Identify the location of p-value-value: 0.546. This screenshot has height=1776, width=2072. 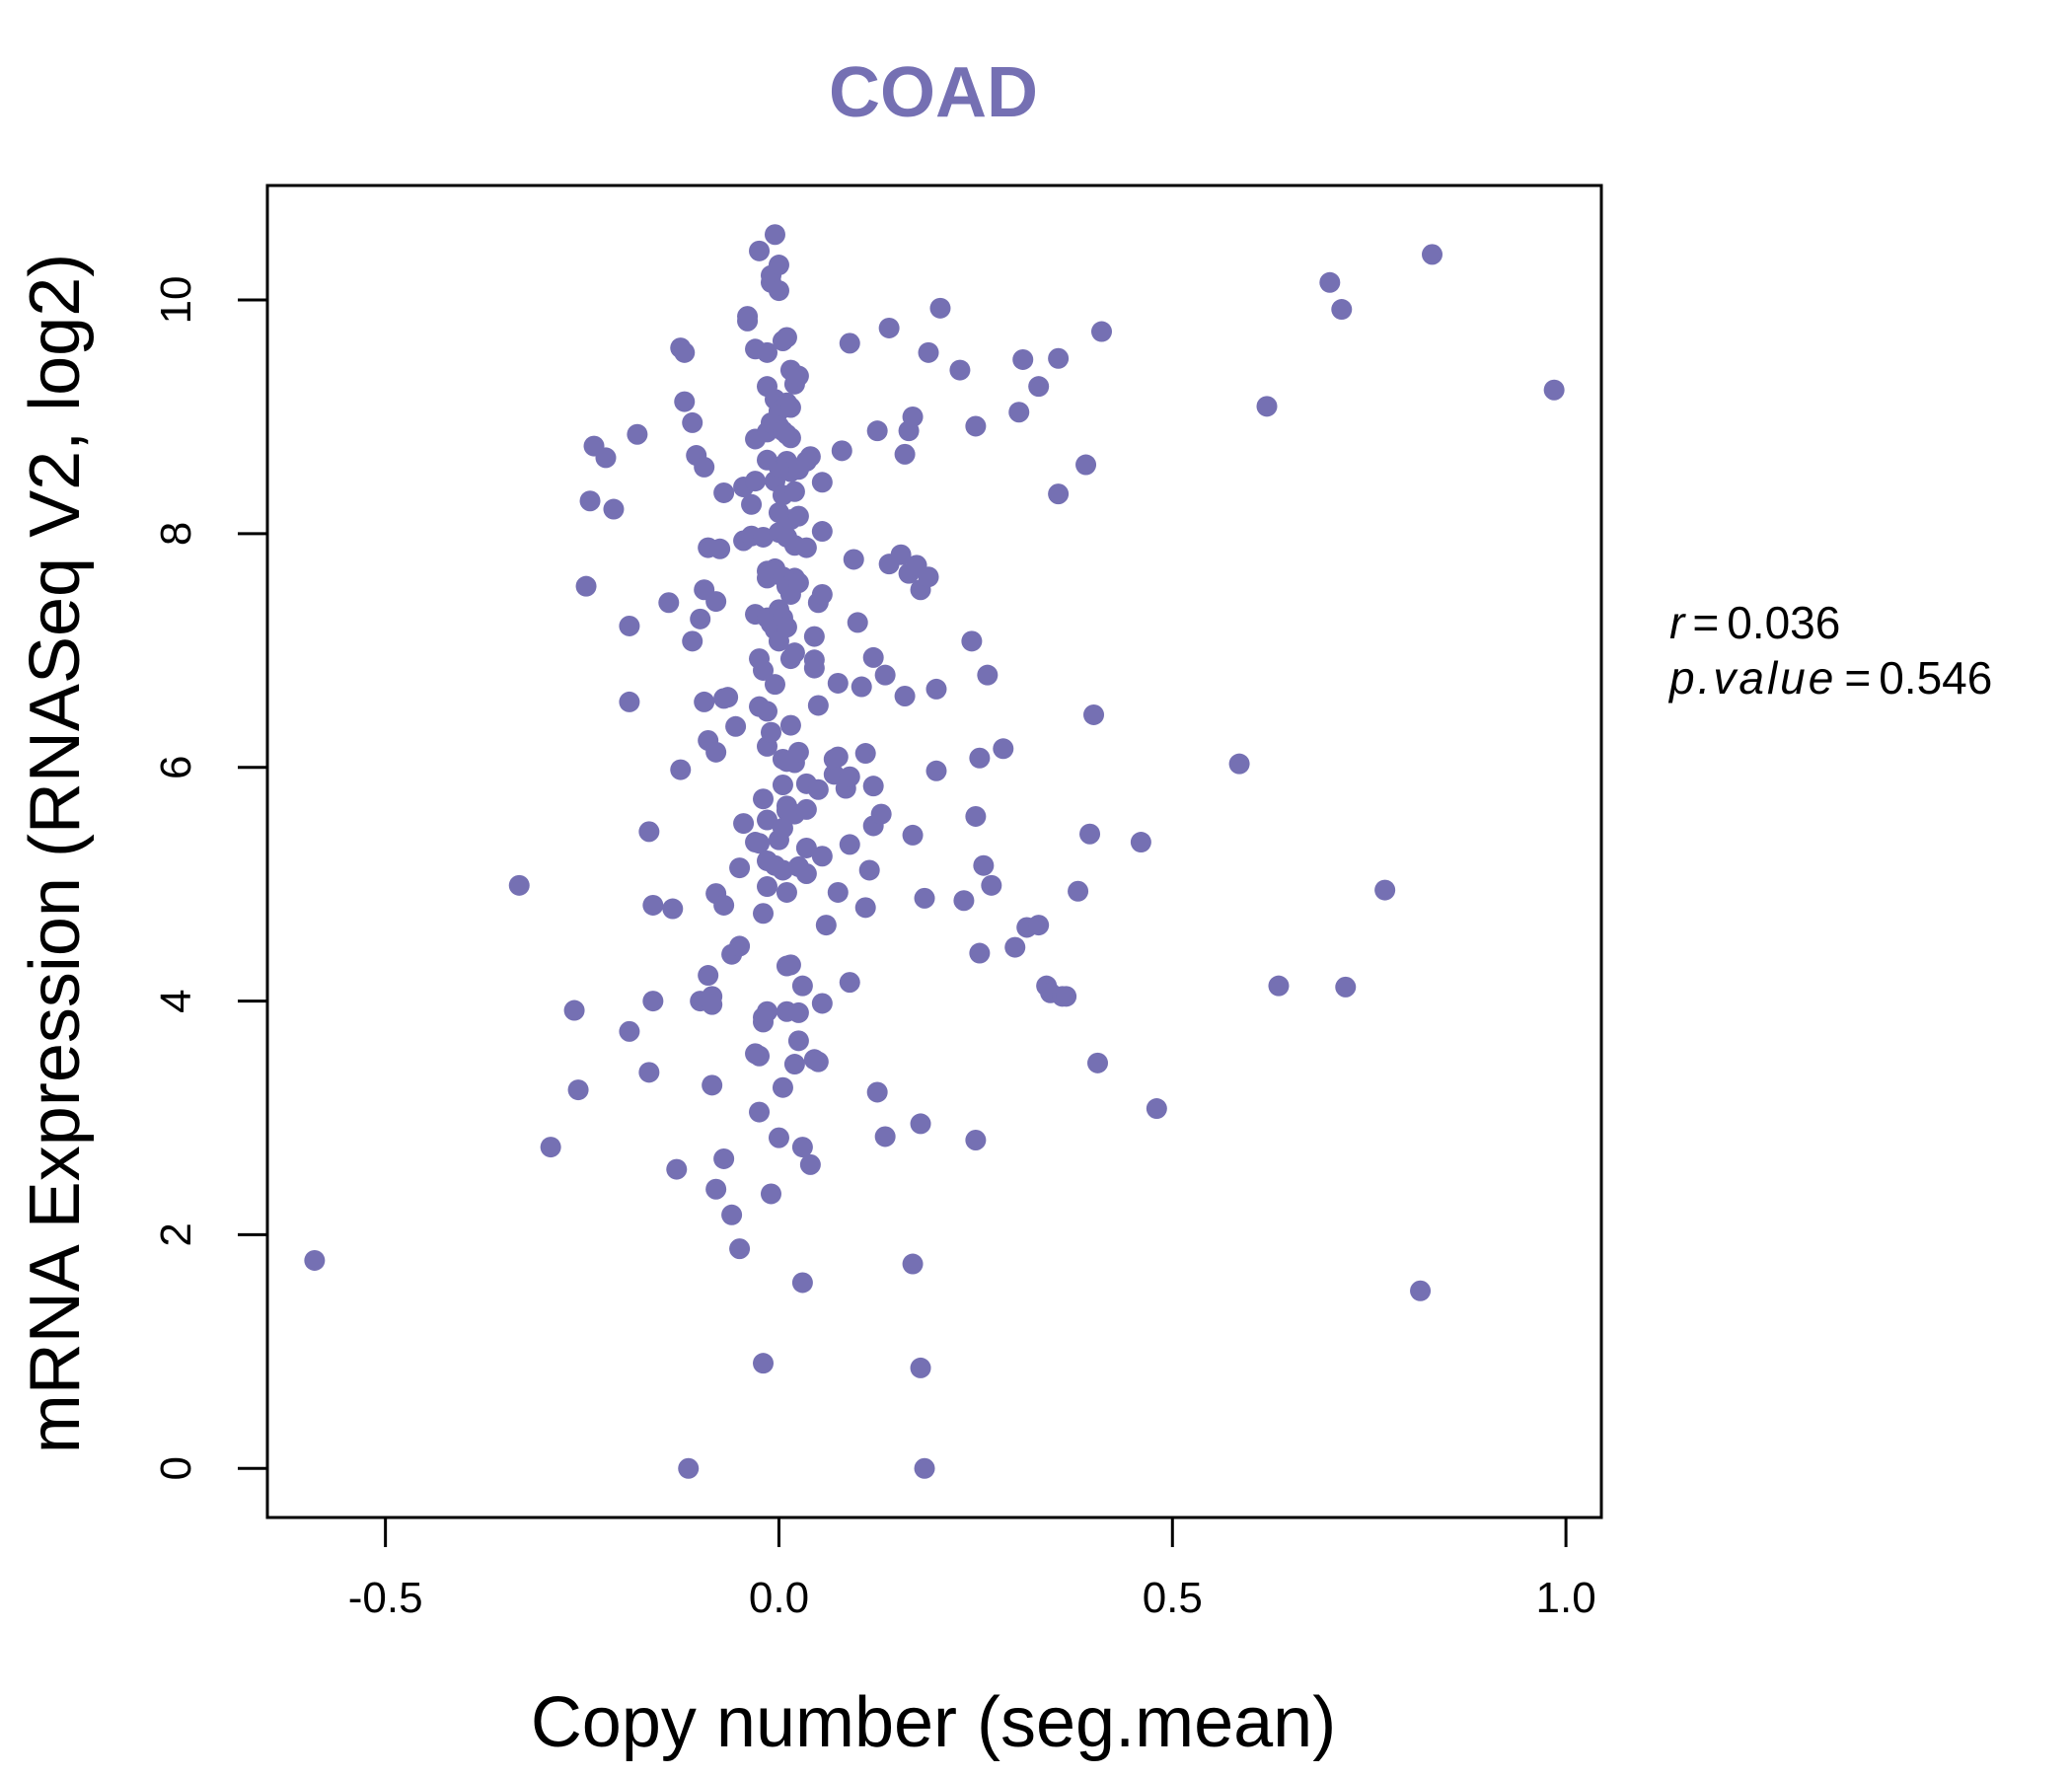
(1936, 677).